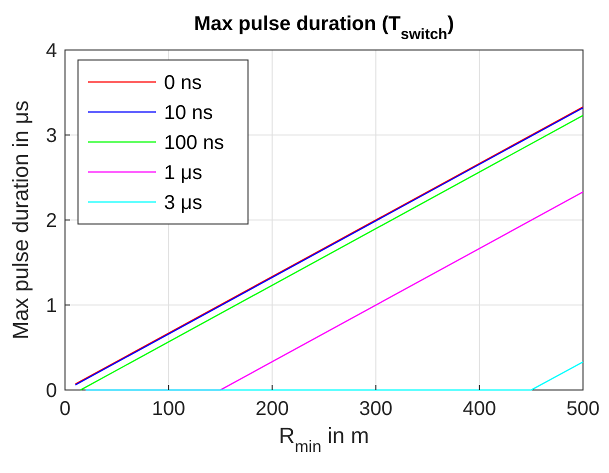 The image size is (609, 473). What do you see at coordinates (65, 409) in the screenshot?
I see `x-tick-label: 0` at bounding box center [65, 409].